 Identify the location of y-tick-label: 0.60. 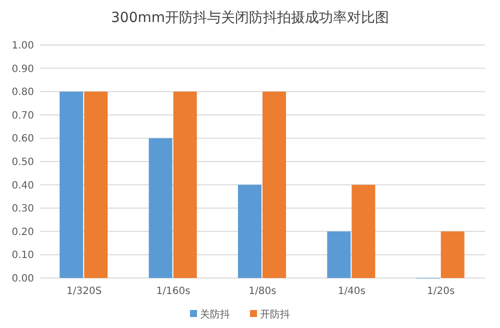
(23, 139).